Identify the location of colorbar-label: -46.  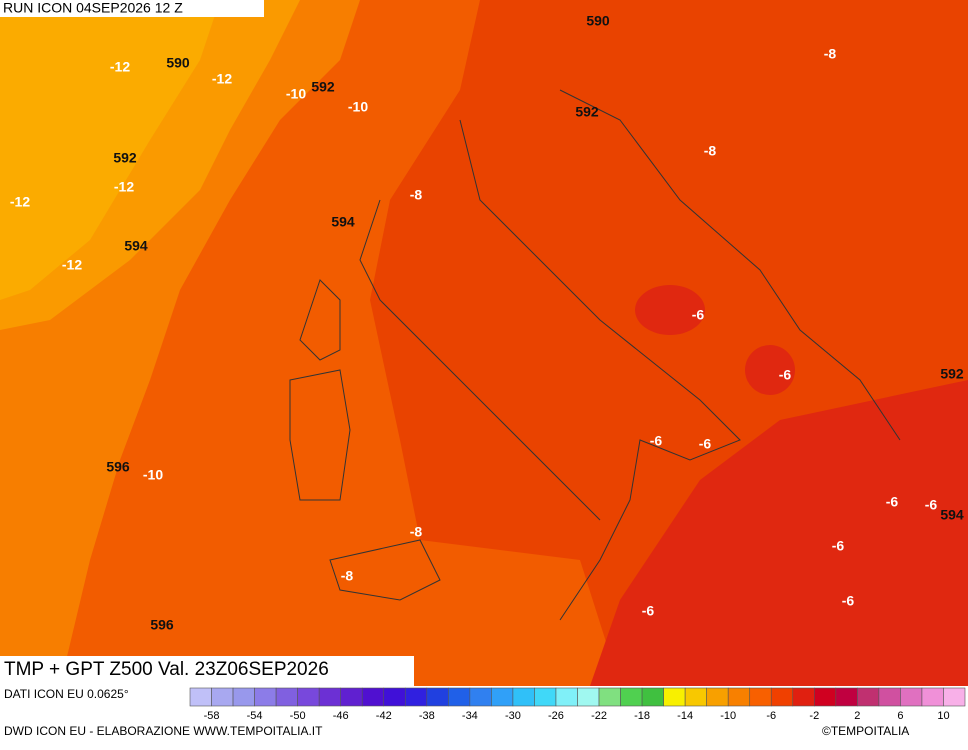
(341, 716).